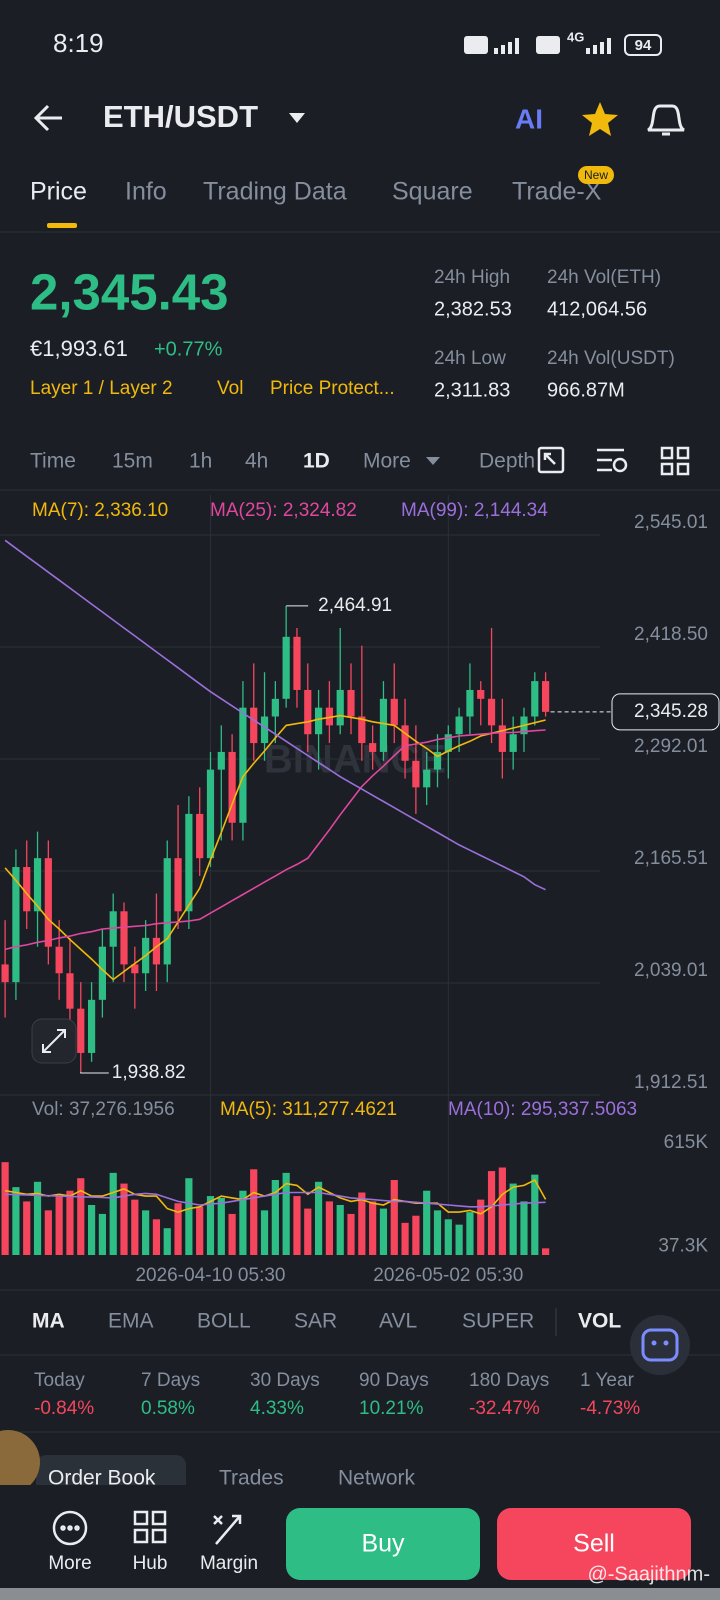 Image resolution: width=720 pixels, height=1600 pixels. I want to click on nav-icons, so click(147, 1528).